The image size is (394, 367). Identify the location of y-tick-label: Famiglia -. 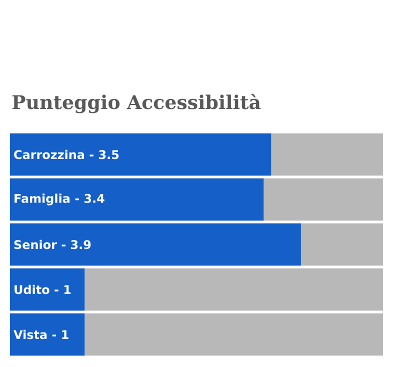
(46, 200).